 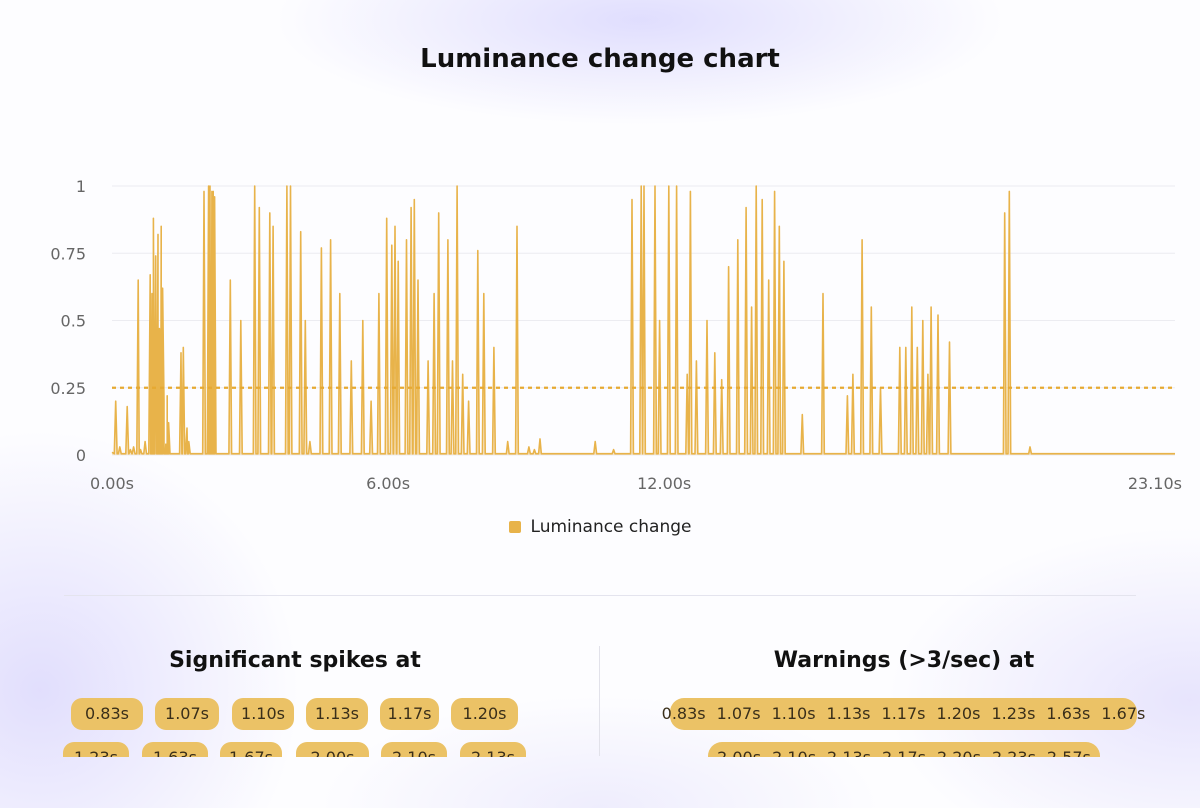 I want to click on warning-time: 2.10s, so click(x=794, y=749).